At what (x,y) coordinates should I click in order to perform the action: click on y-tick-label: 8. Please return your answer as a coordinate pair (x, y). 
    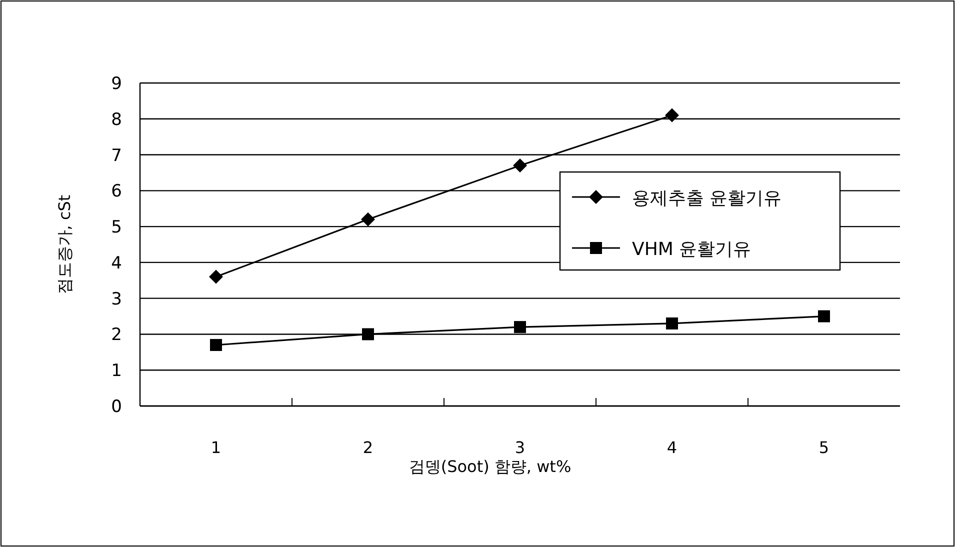
    Looking at the image, I should click on (116, 120).